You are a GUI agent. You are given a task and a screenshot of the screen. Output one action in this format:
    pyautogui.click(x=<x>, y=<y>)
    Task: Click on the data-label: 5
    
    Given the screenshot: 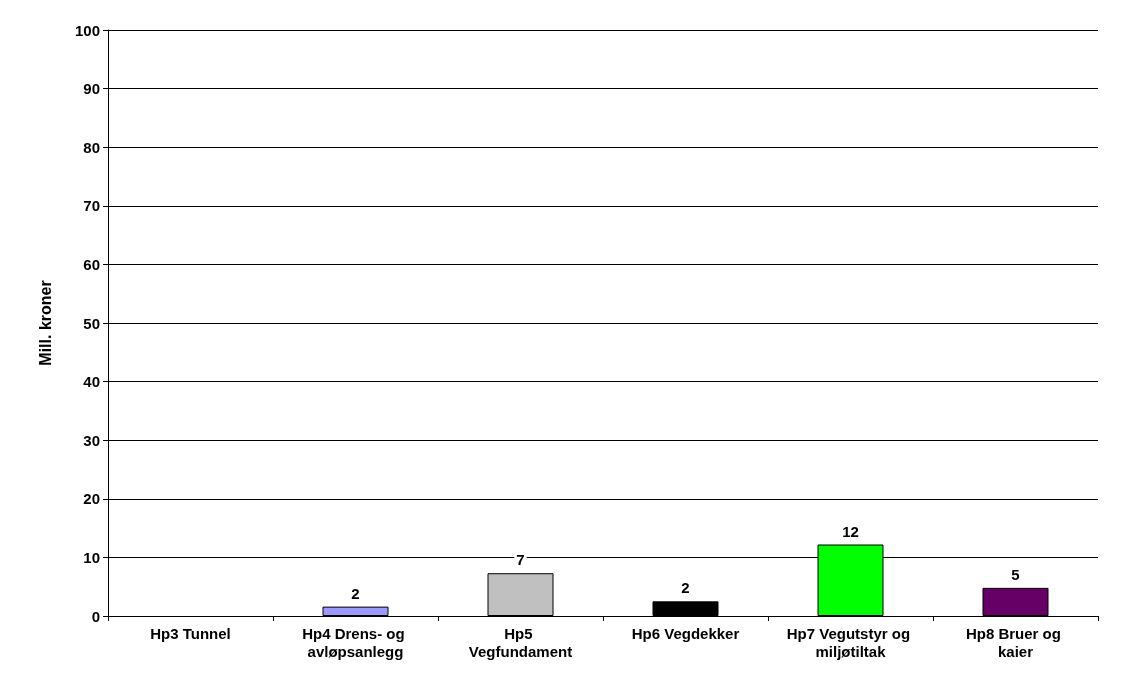 What is the action you would take?
    pyautogui.click(x=1015, y=574)
    